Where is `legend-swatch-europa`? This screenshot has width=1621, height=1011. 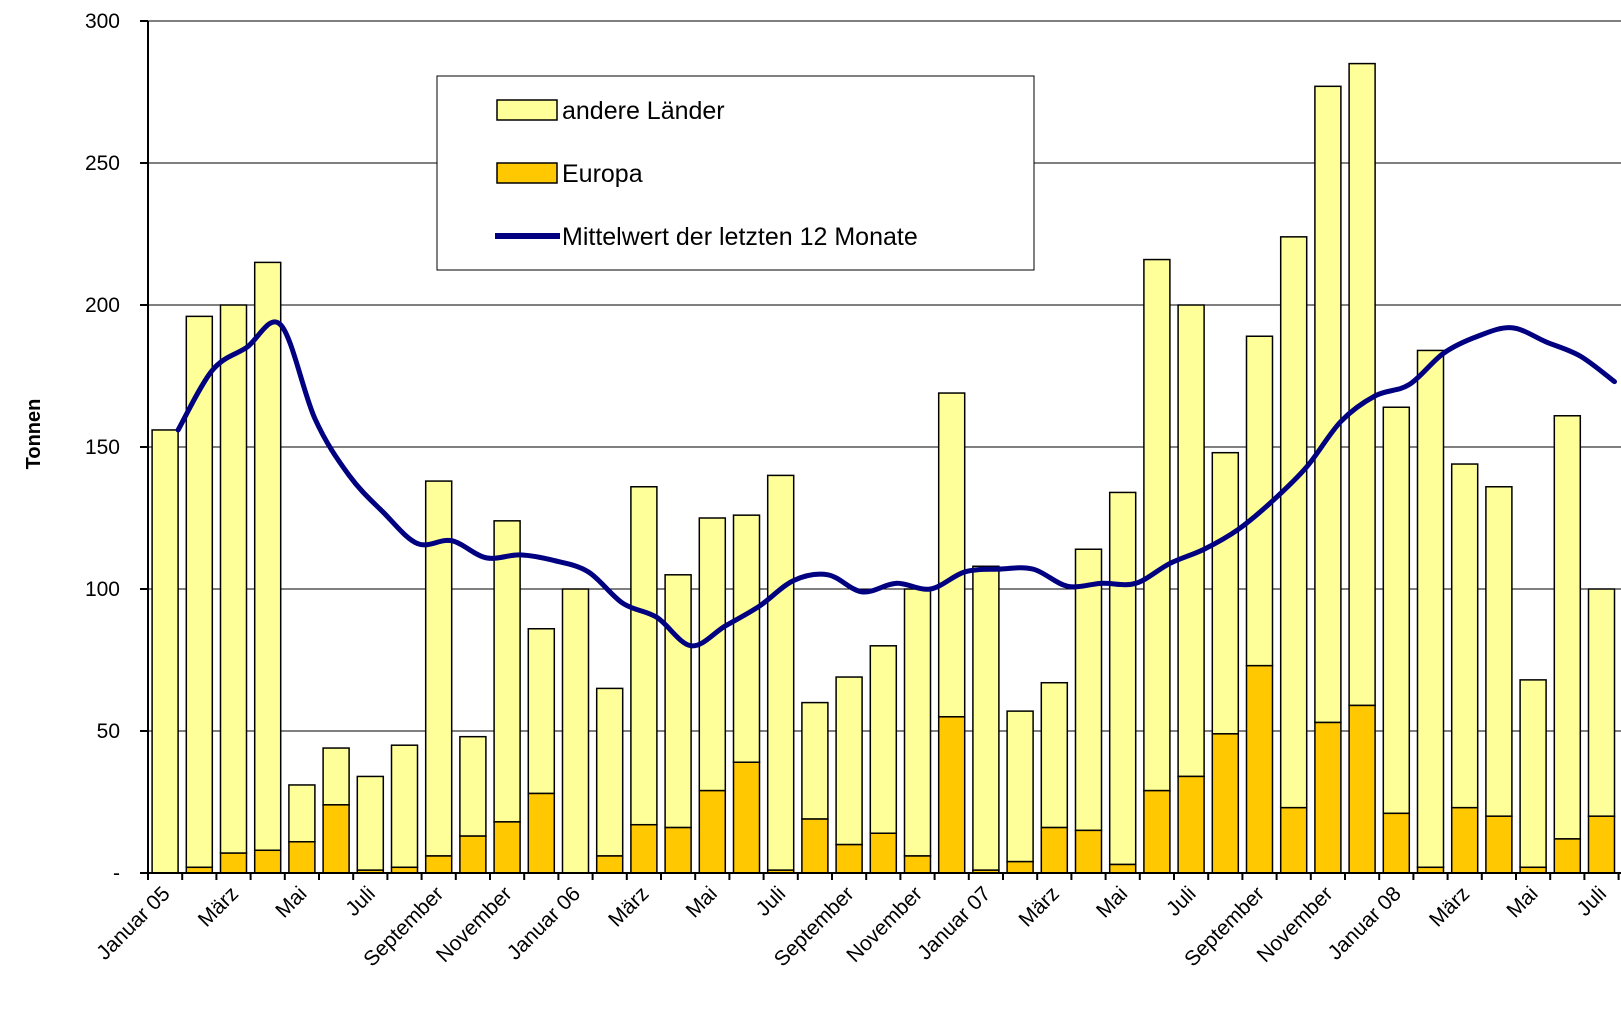 legend-swatch-europa is located at coordinates (527, 173).